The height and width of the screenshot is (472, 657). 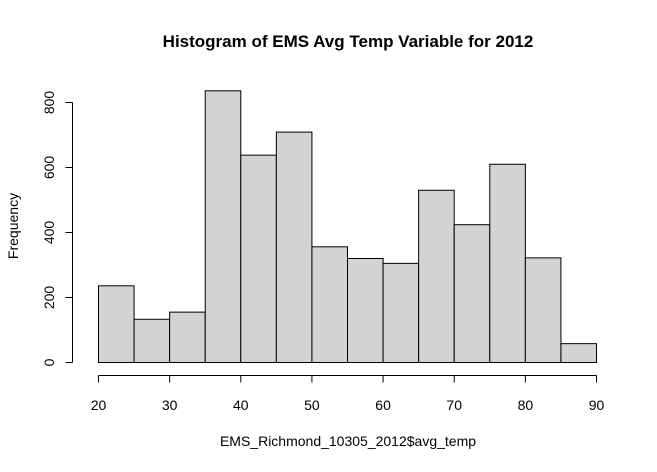 What do you see at coordinates (383, 405) in the screenshot?
I see `x-tick-label: 60` at bounding box center [383, 405].